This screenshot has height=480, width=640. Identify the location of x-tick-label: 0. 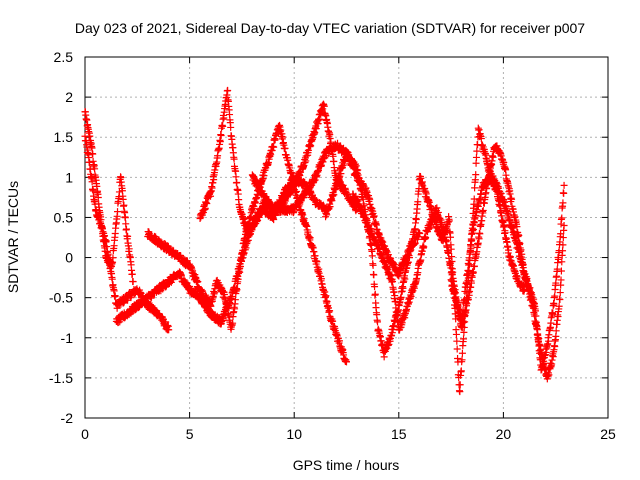
(85, 434).